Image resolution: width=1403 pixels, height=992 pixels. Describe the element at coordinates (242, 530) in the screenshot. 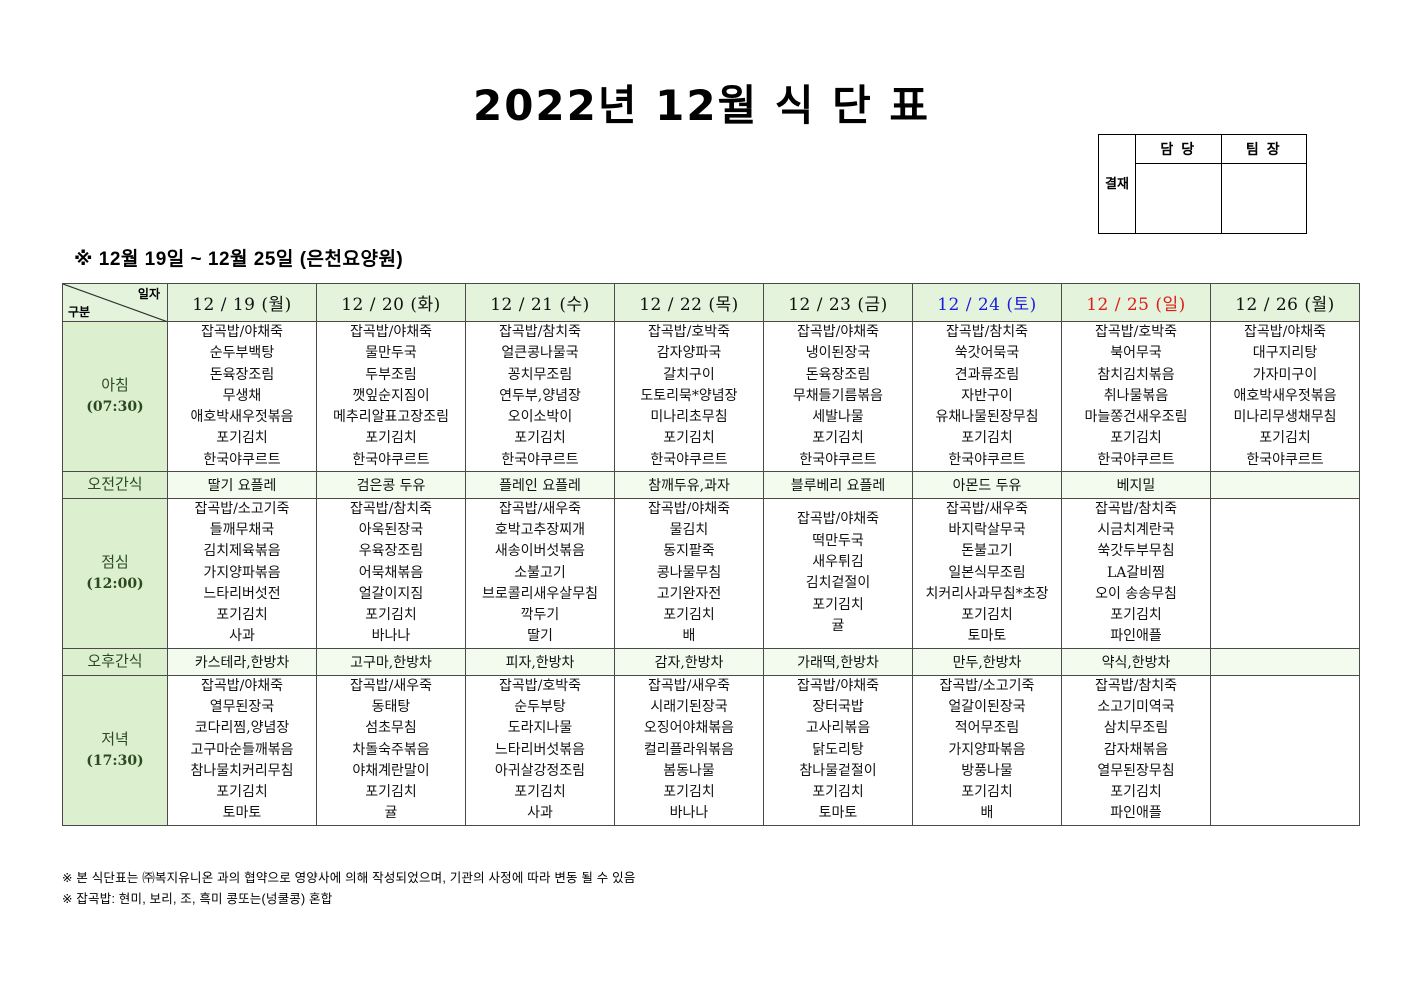

I see `dish-item: 들깨무채국` at that location.